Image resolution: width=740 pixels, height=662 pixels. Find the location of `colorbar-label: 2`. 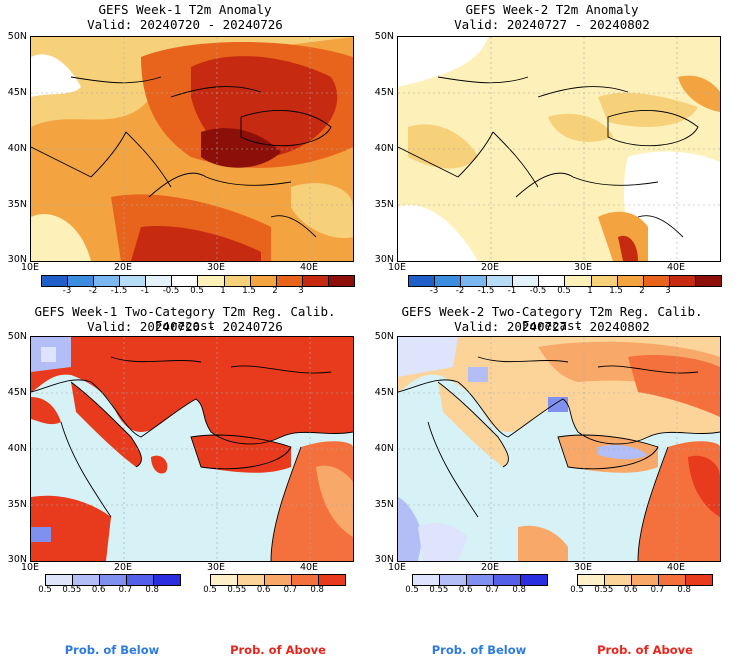

colorbar-label: 2 is located at coordinates (642, 291).